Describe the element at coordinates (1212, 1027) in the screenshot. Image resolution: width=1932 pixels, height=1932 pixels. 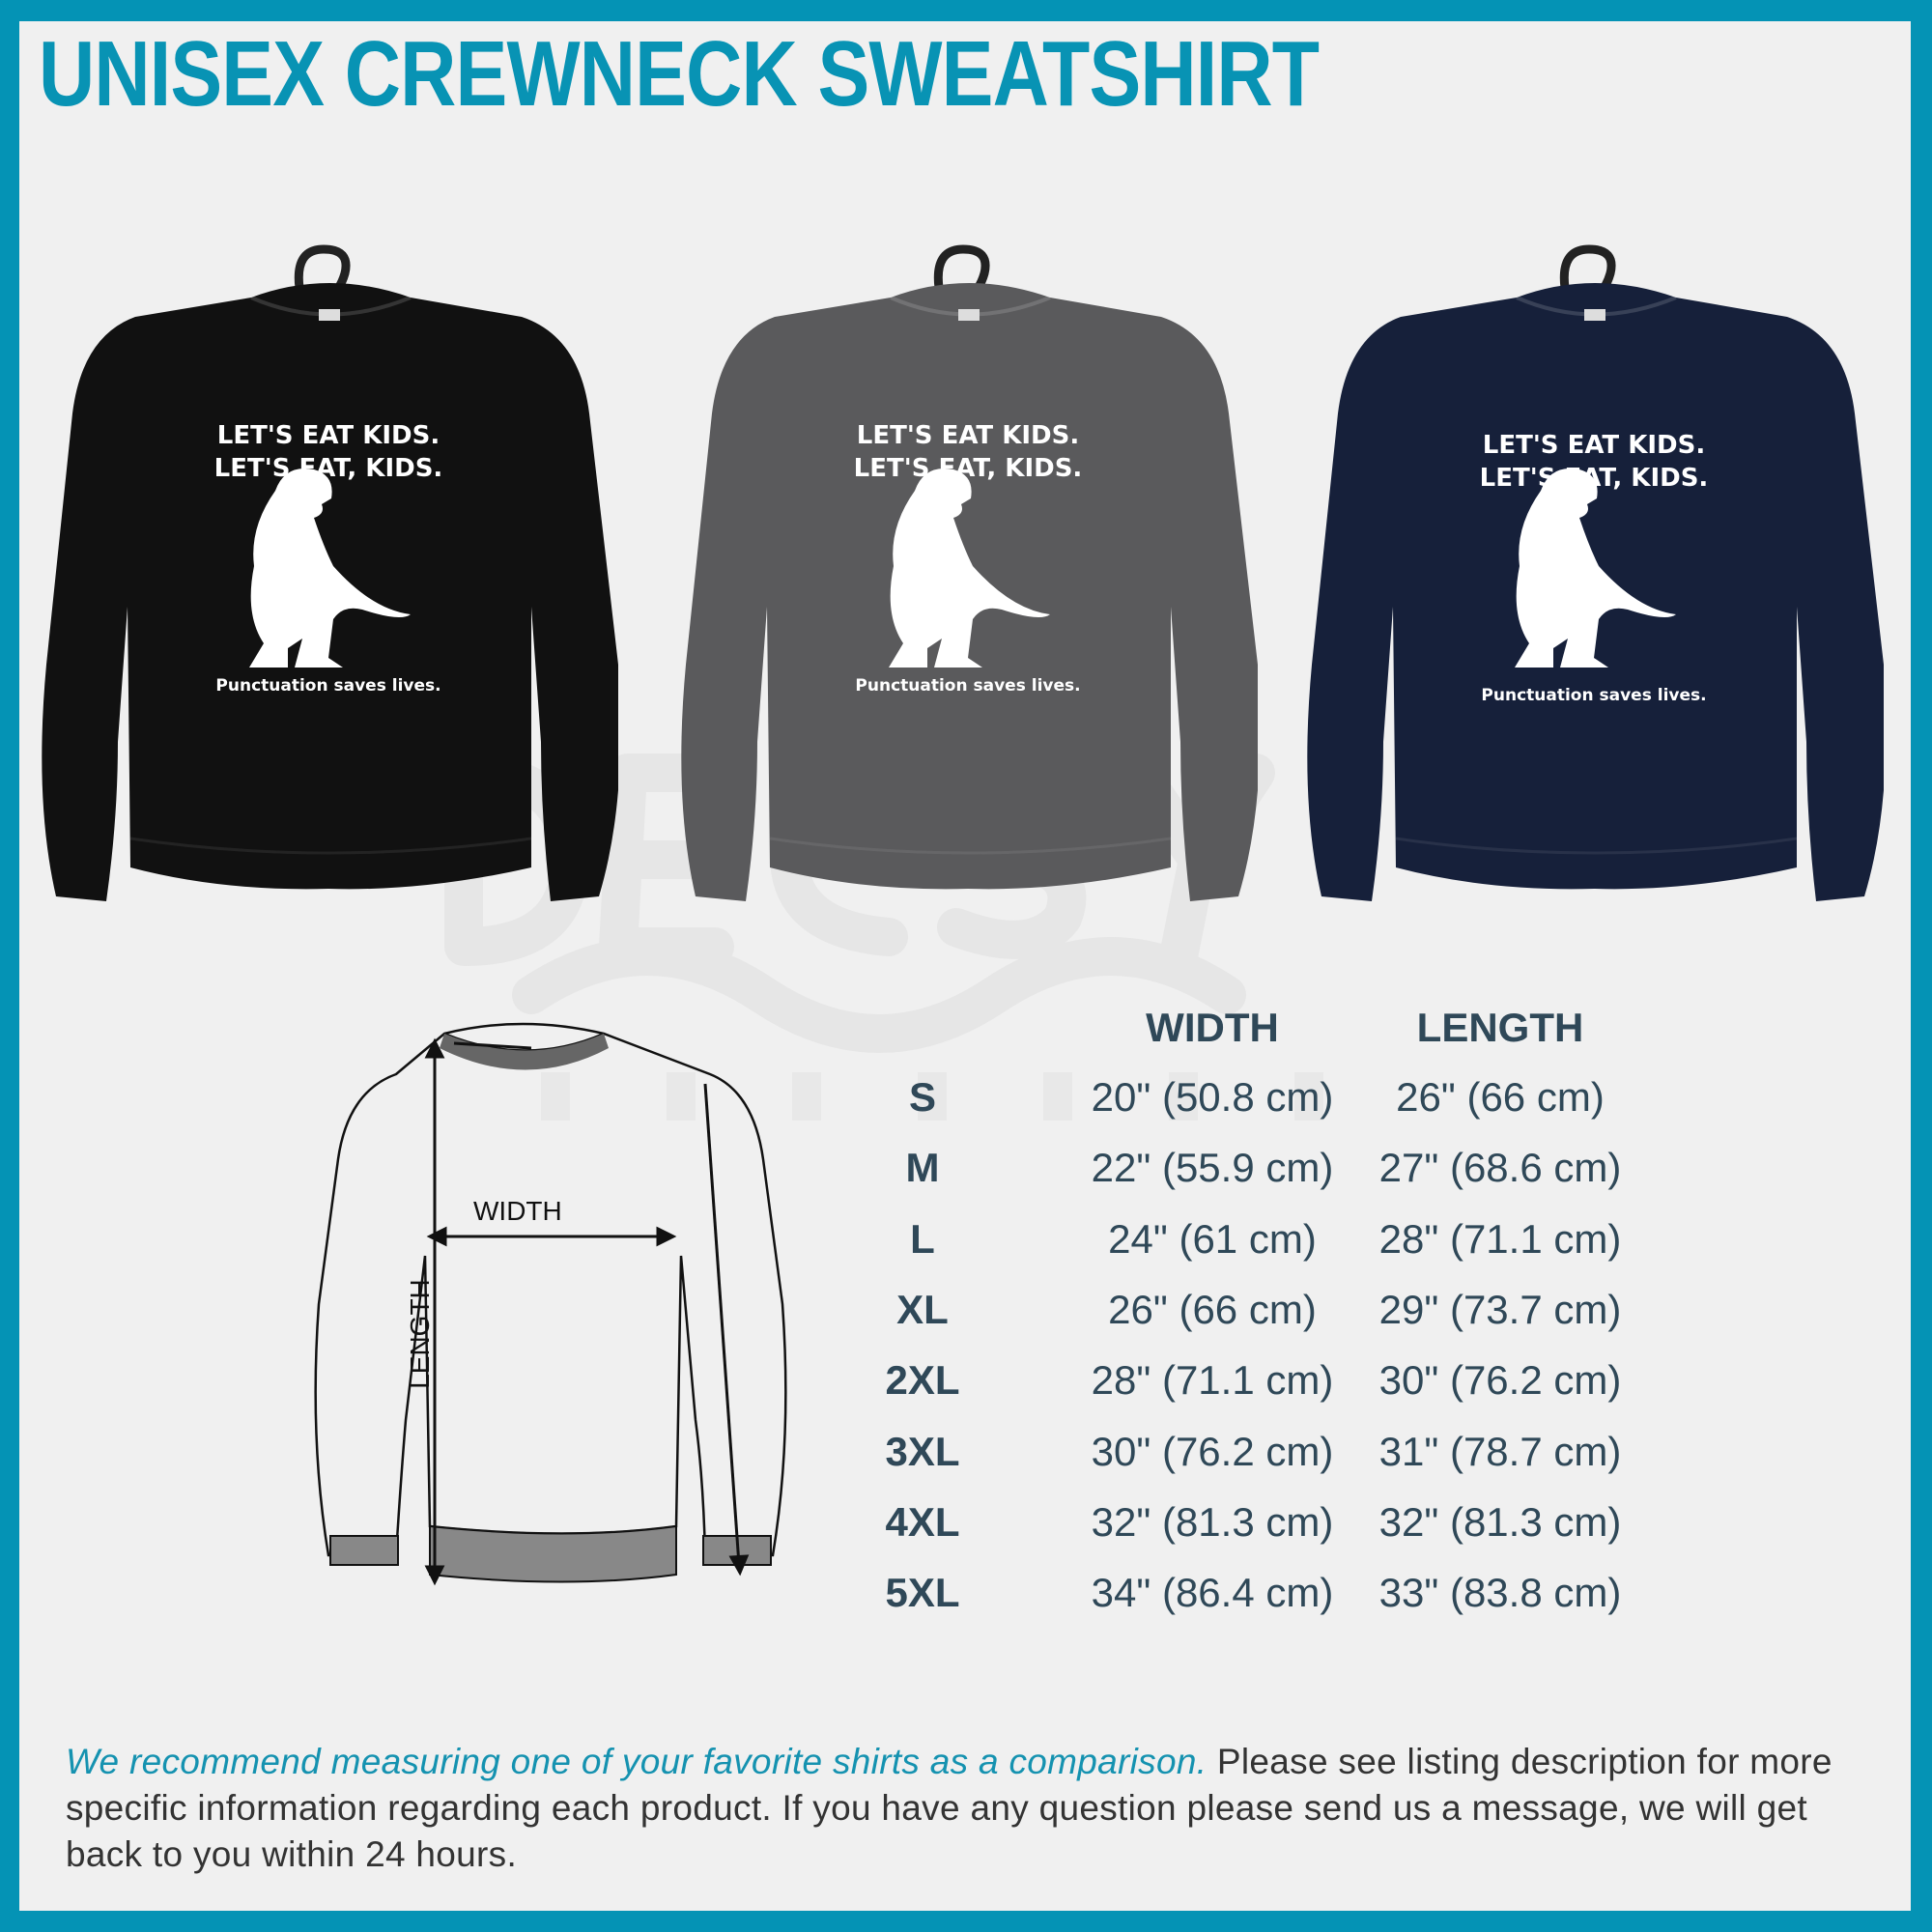
I see `header-width: WIDTH` at that location.